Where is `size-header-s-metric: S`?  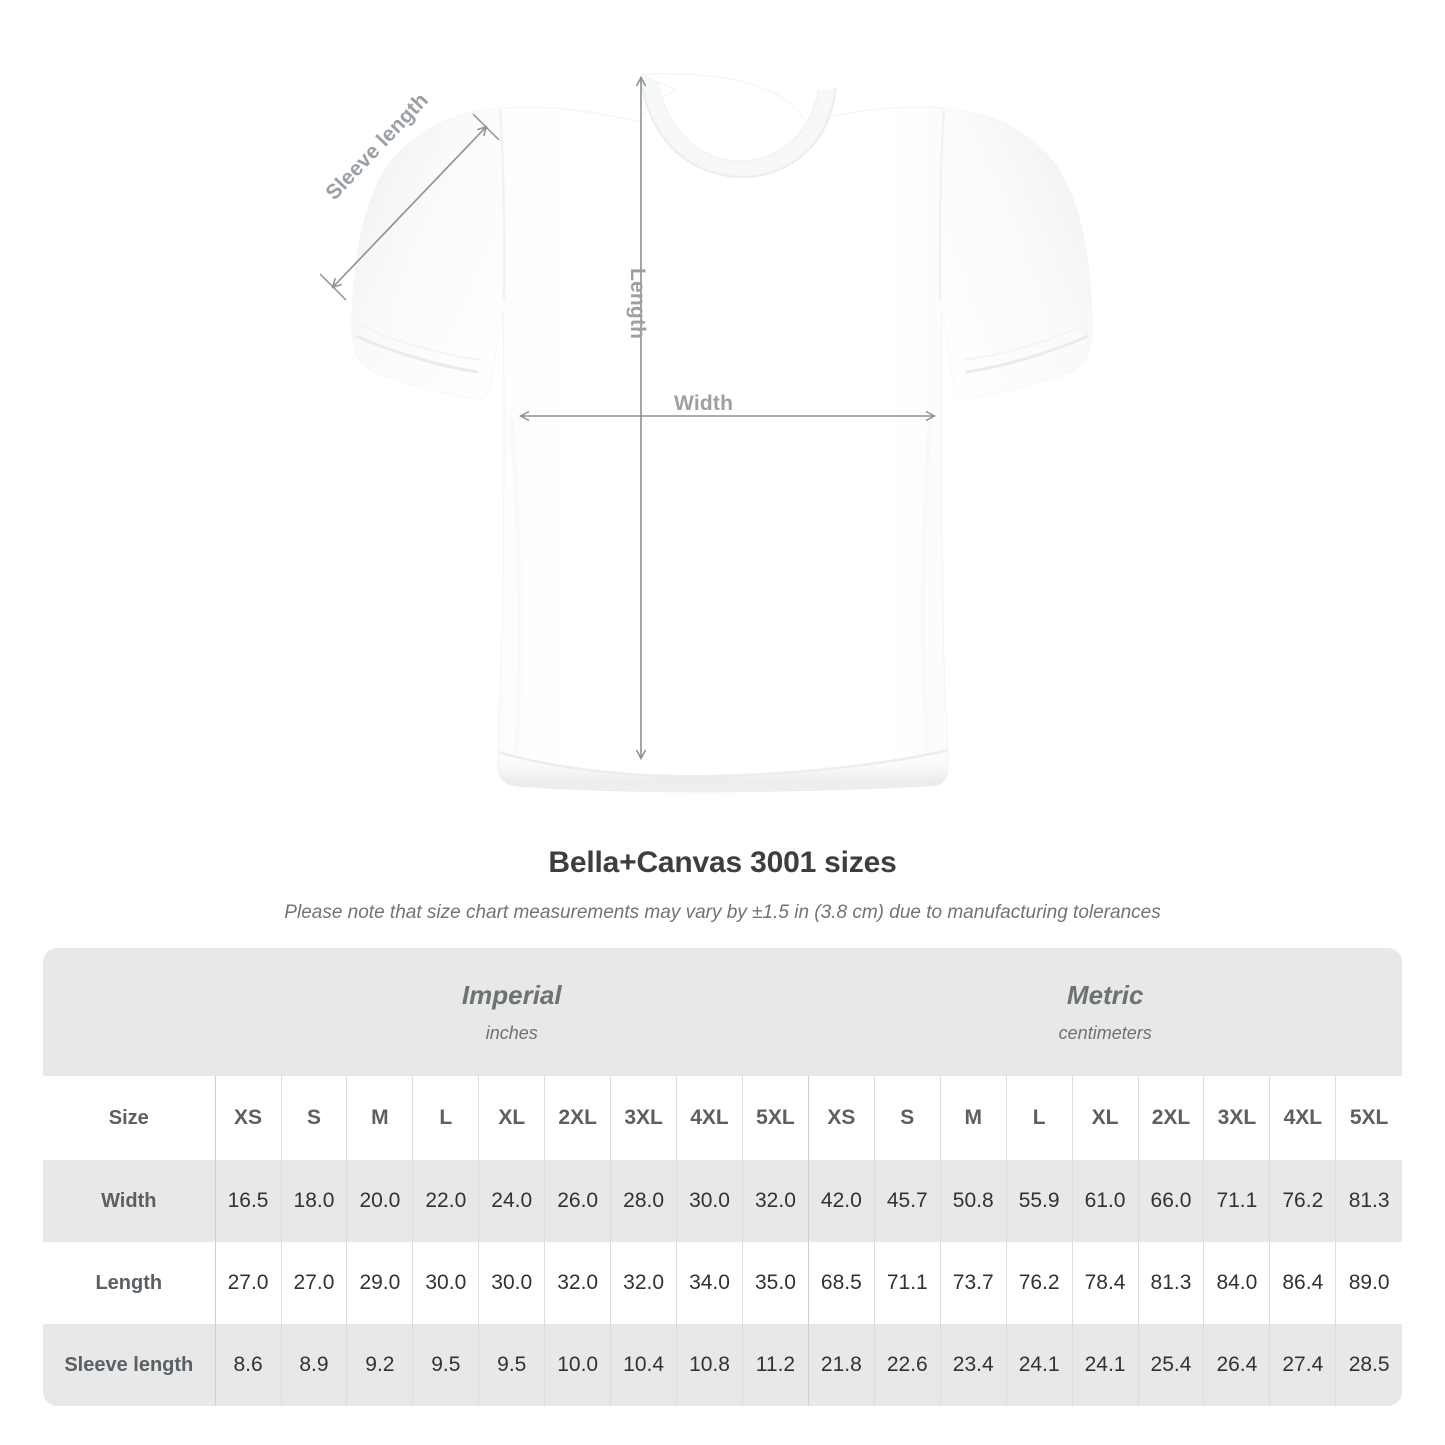
size-header-s-metric: S is located at coordinates (907, 1118).